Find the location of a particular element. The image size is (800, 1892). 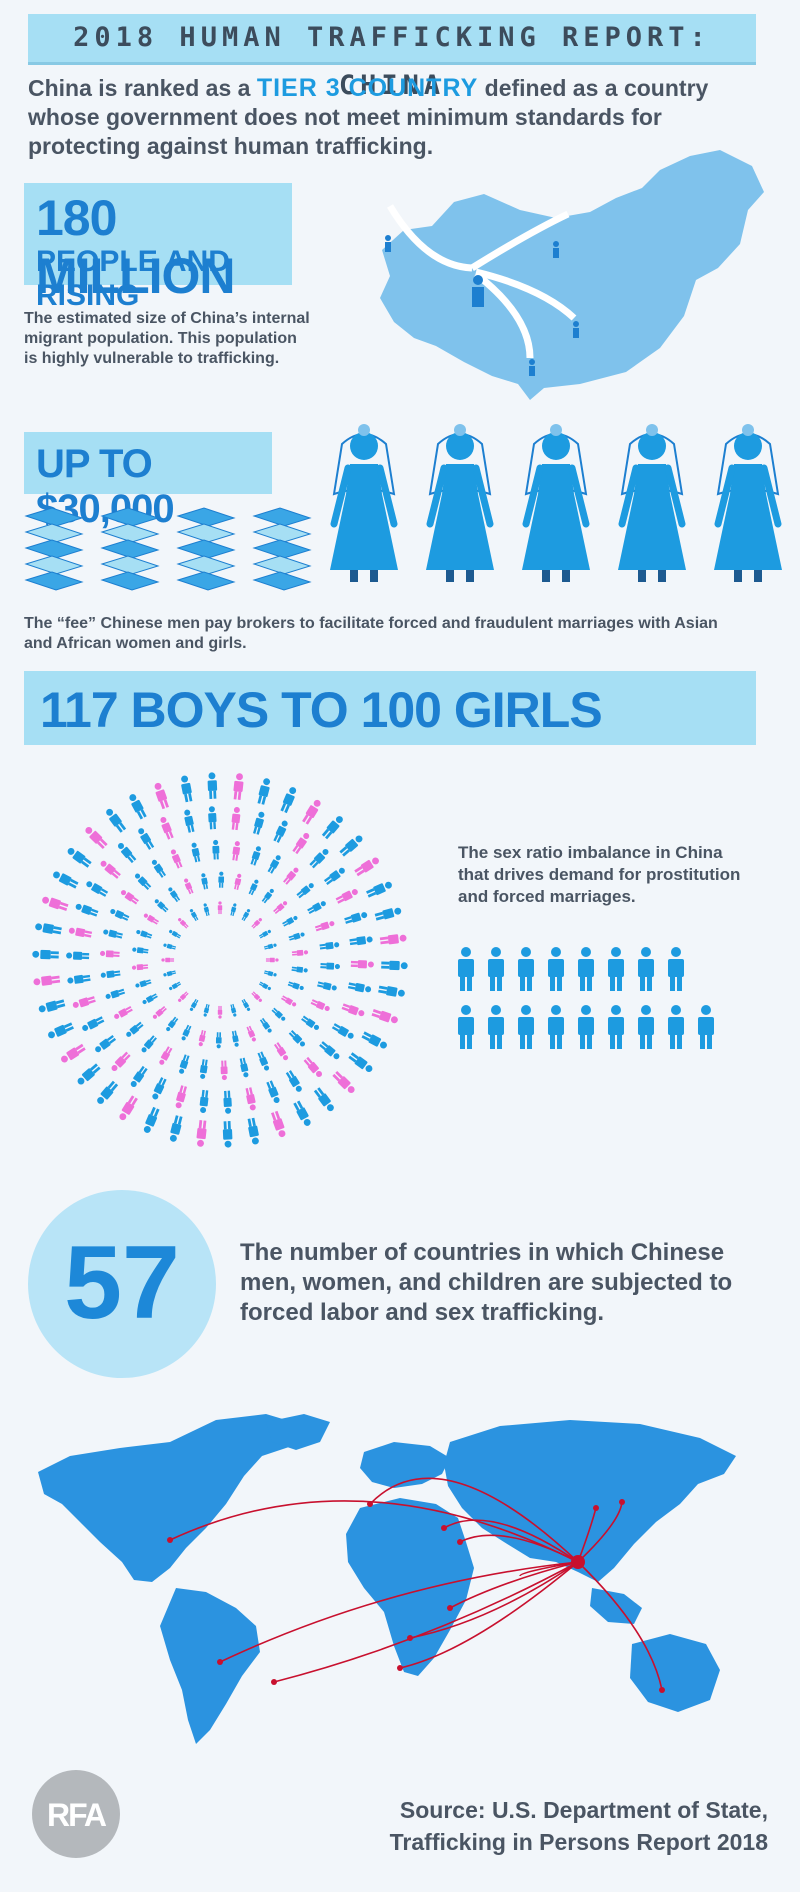

money-stack-icon is located at coordinates (54, 549).